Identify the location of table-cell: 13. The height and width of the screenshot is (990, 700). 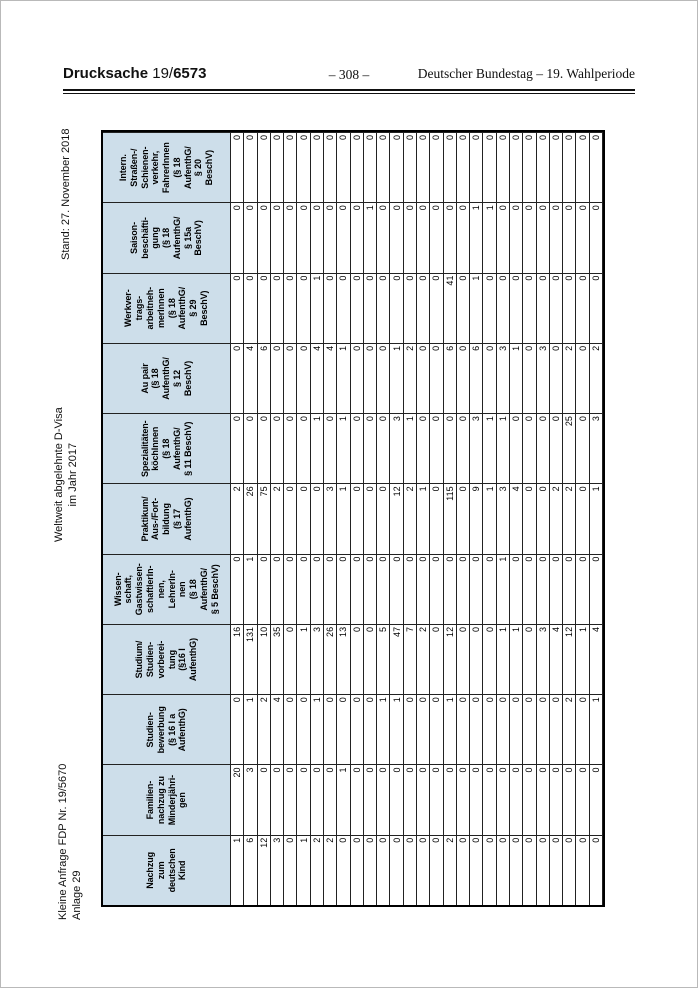
(344, 659).